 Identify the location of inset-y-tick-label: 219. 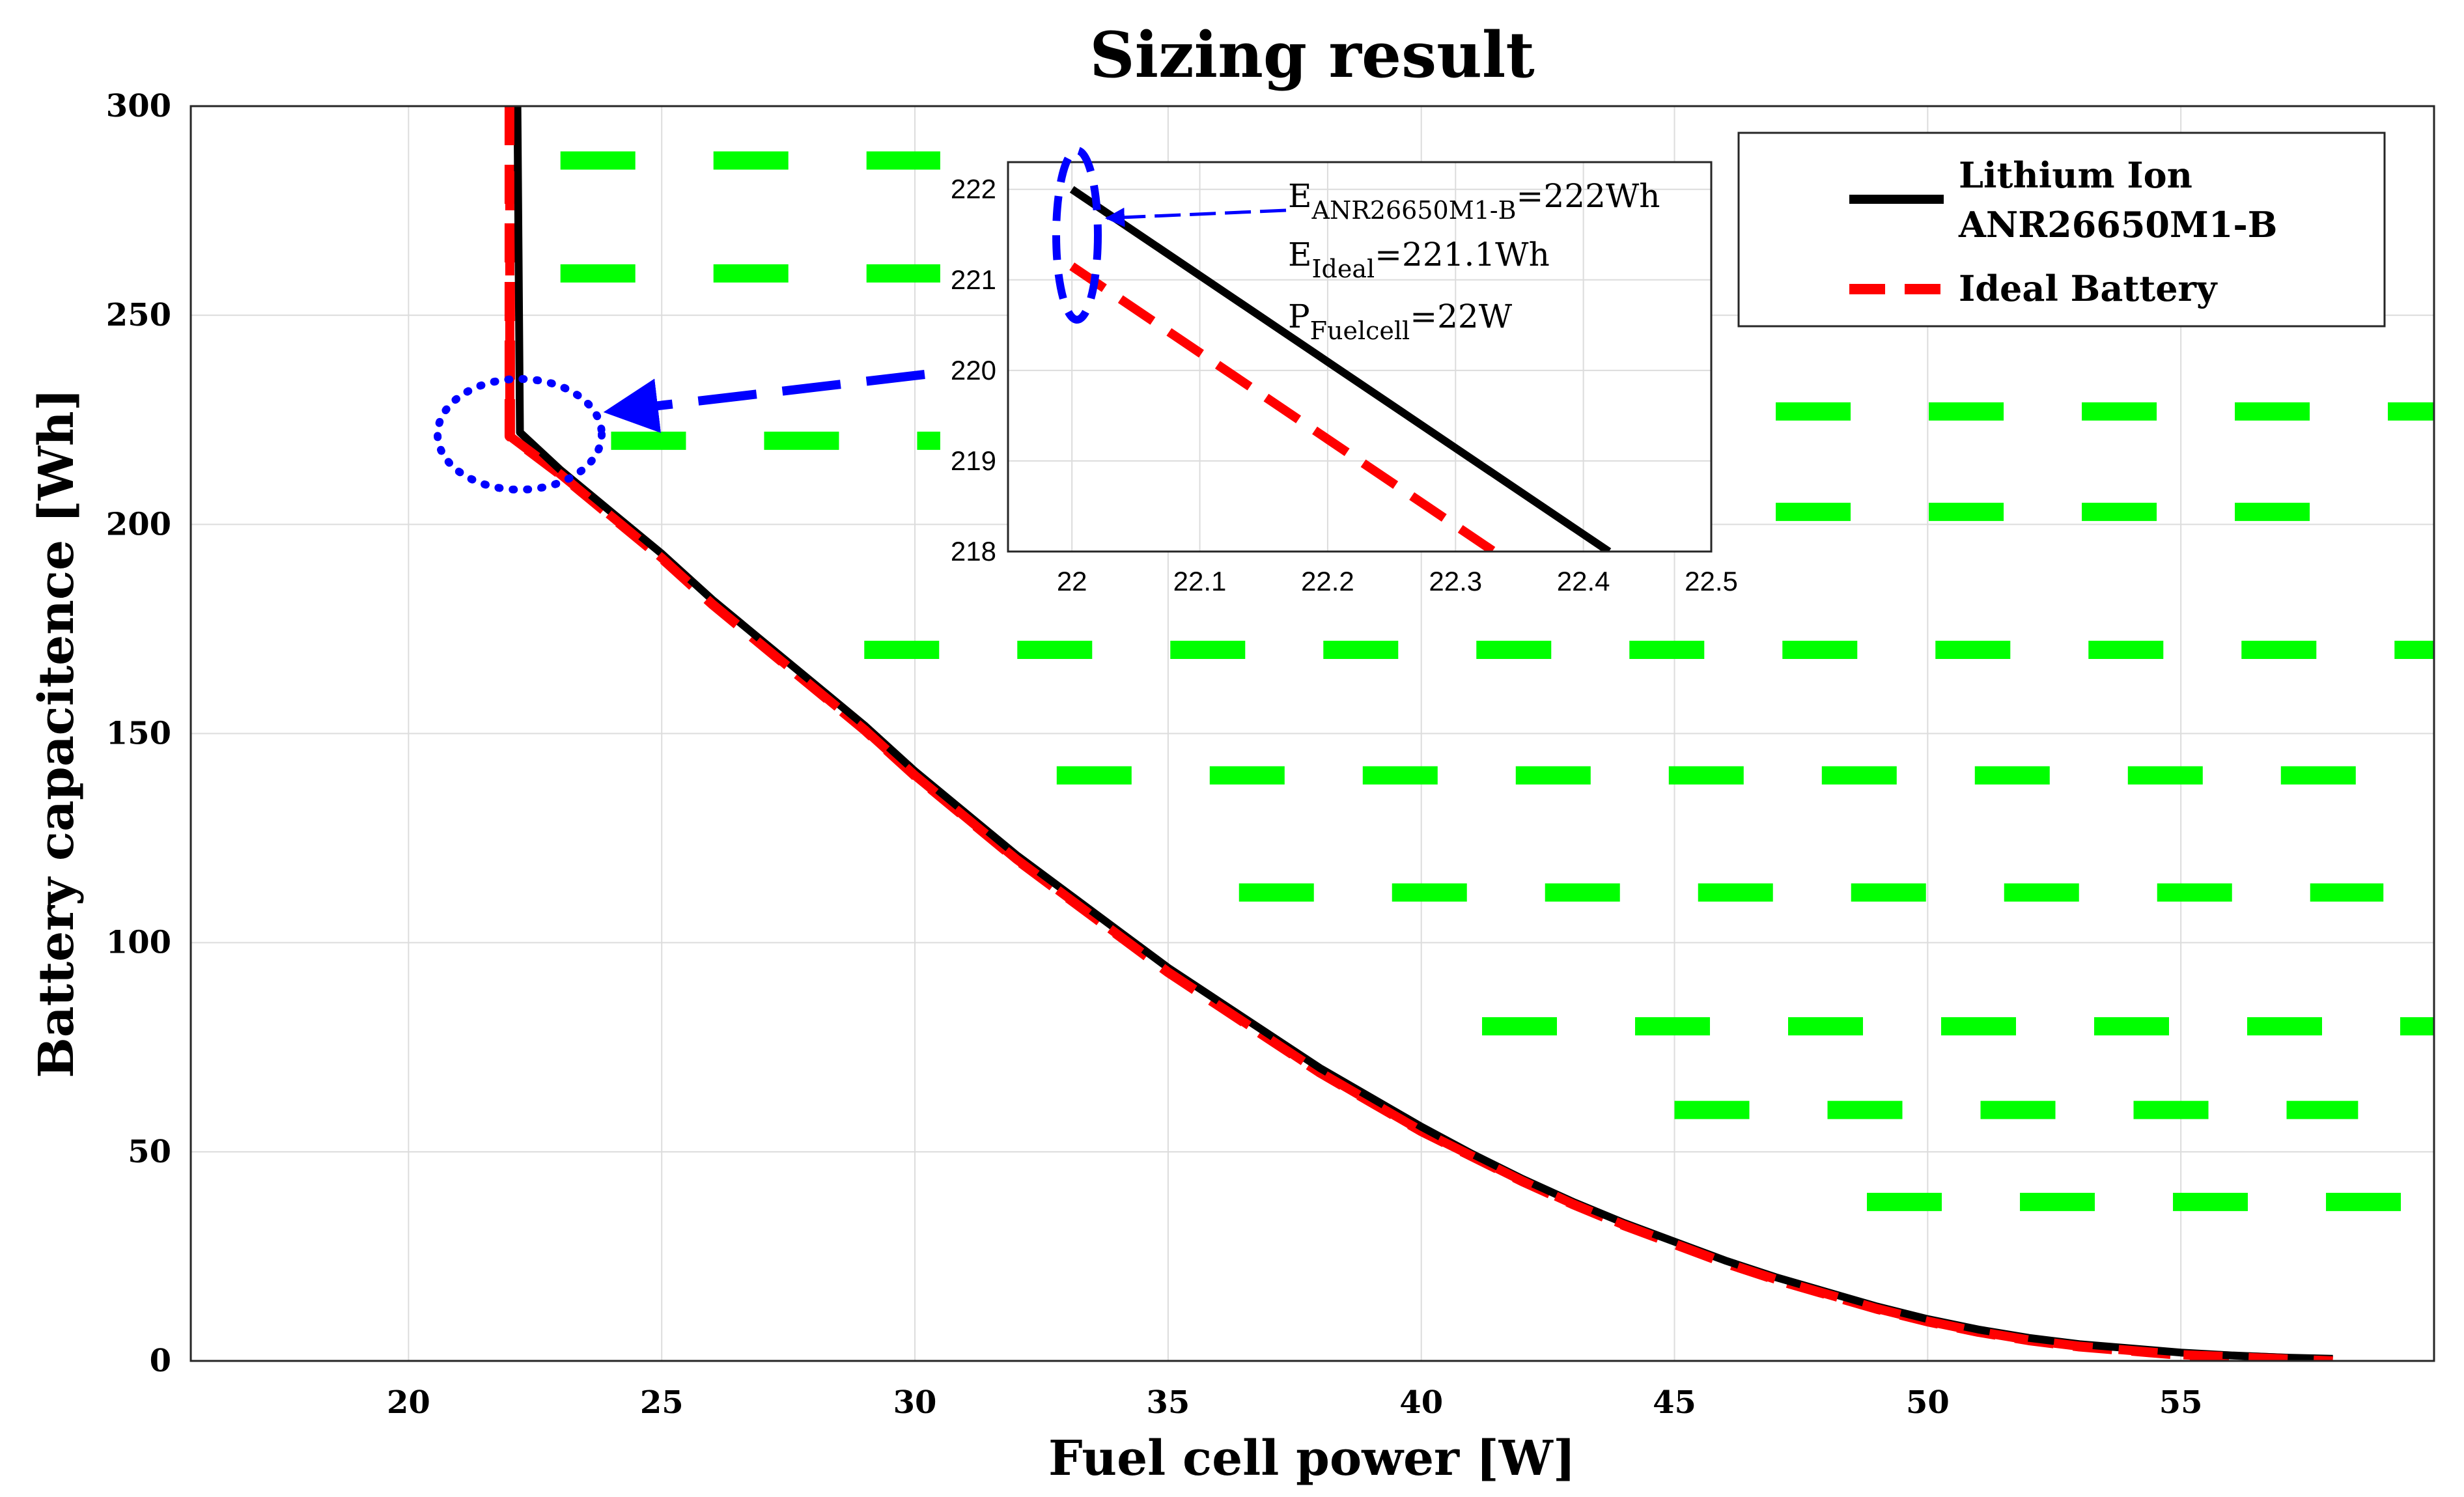
(974, 460).